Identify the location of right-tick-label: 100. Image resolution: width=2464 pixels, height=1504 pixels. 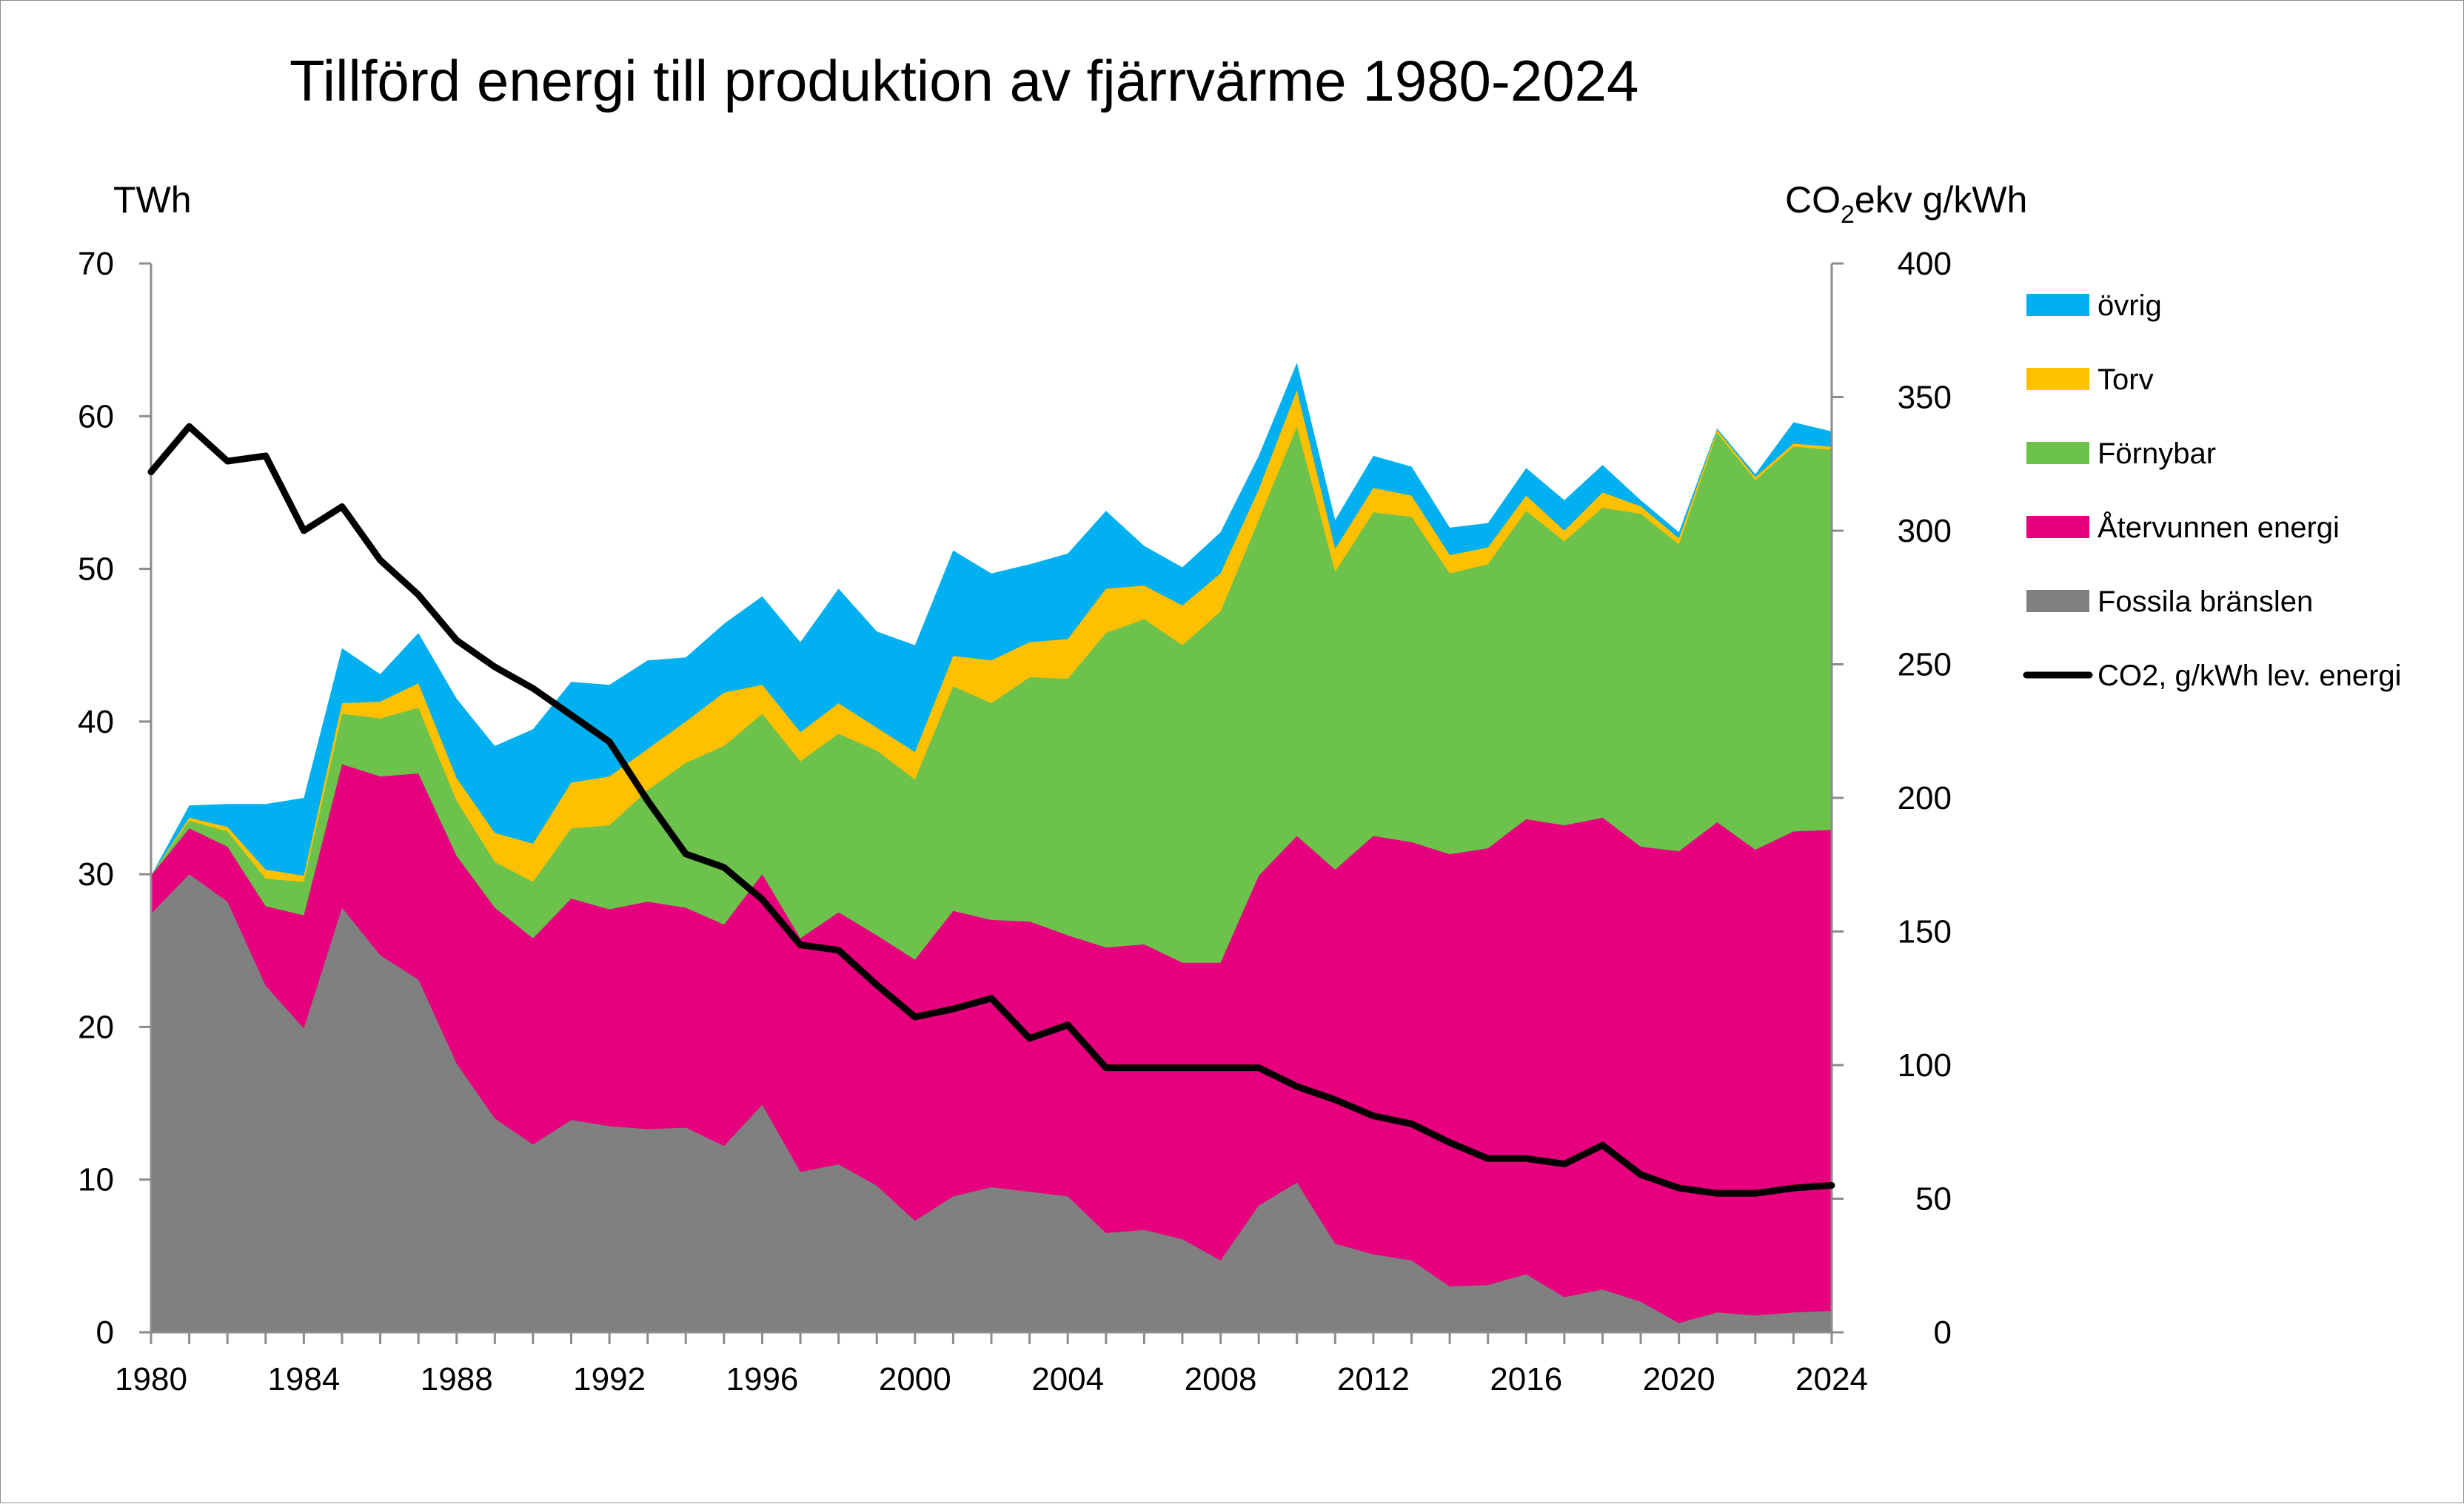
(1925, 1065).